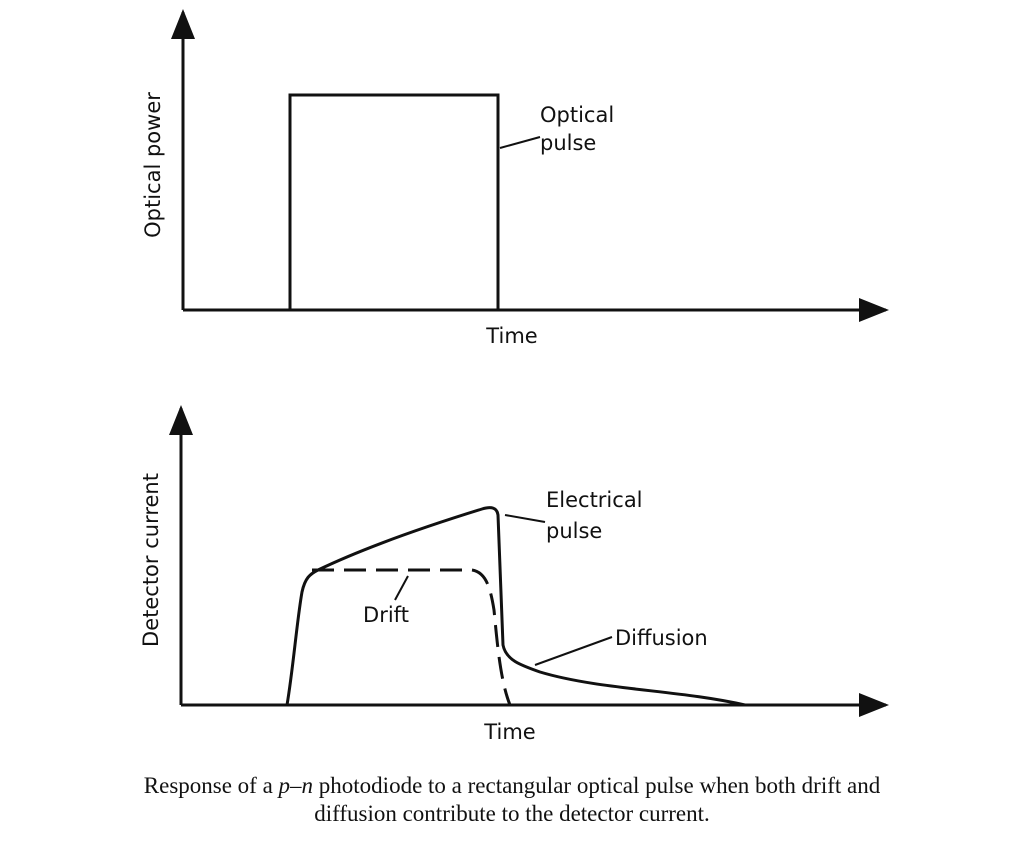  What do you see at coordinates (151, 560) in the screenshot?
I see `y-axis-label: Detector current` at bounding box center [151, 560].